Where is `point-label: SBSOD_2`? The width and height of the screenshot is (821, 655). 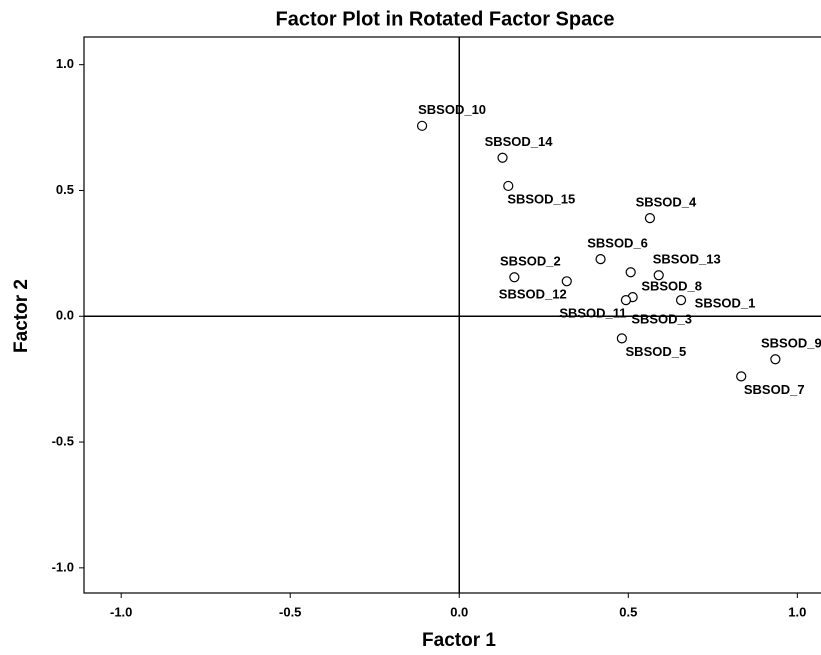 point-label: SBSOD_2 is located at coordinates (530, 261).